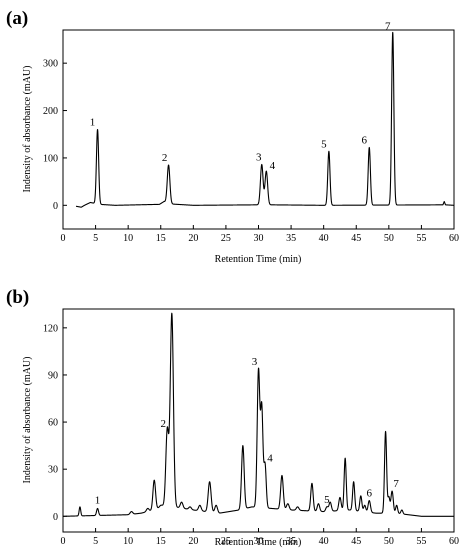 The height and width of the screenshot is (550, 459). I want to click on panel-label-a: (a), so click(17, 18).